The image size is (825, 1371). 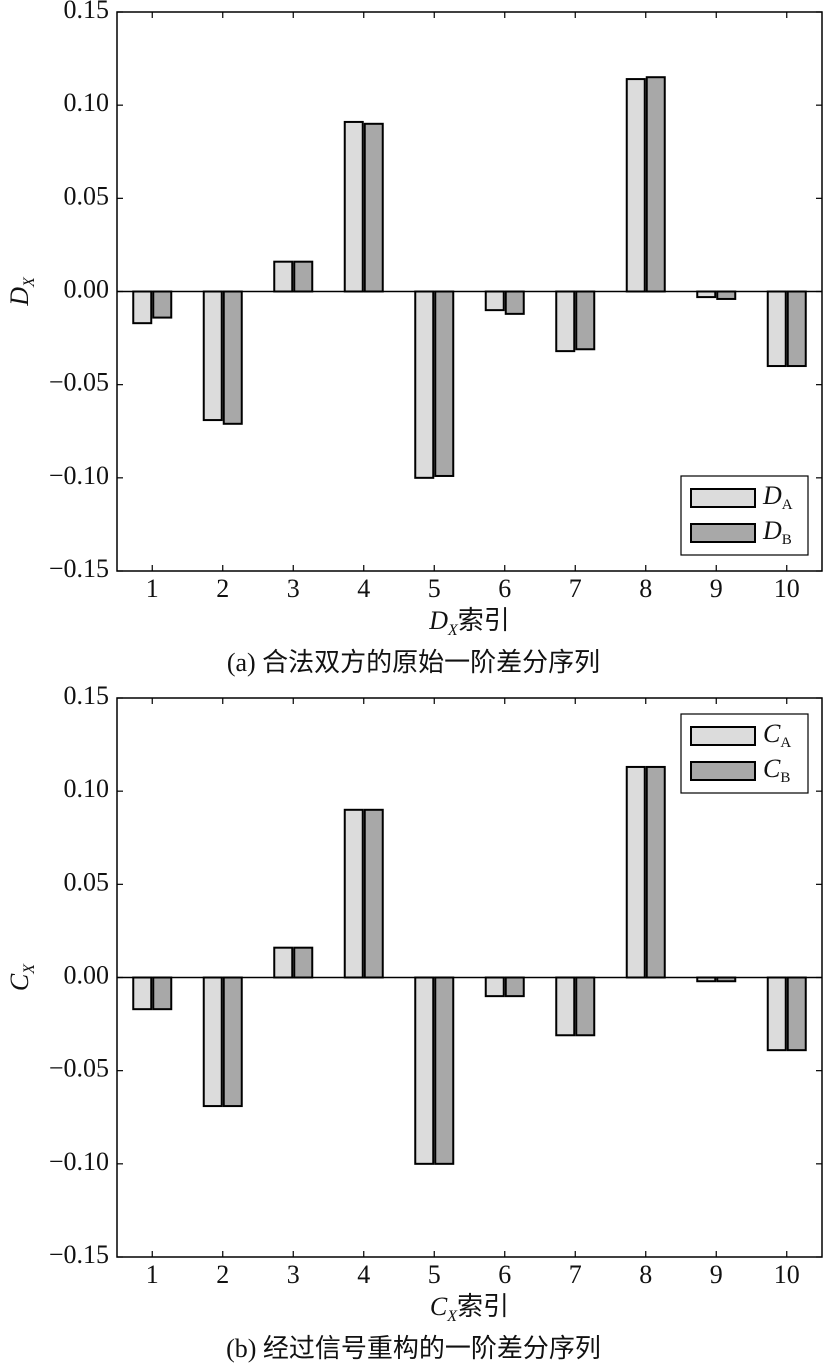 I want to click on y-axis-label-part: D, so click(x=19, y=297).